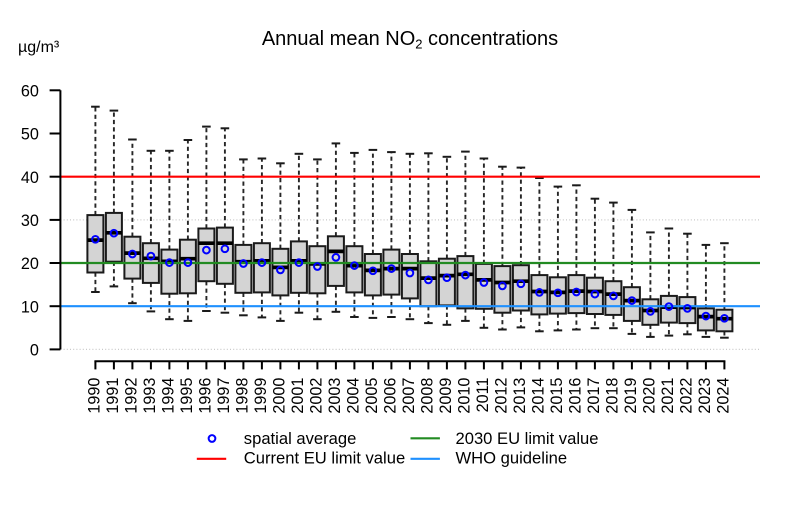  Describe the element at coordinates (280, 396) in the screenshot. I see `svg-text: 2000` at that location.